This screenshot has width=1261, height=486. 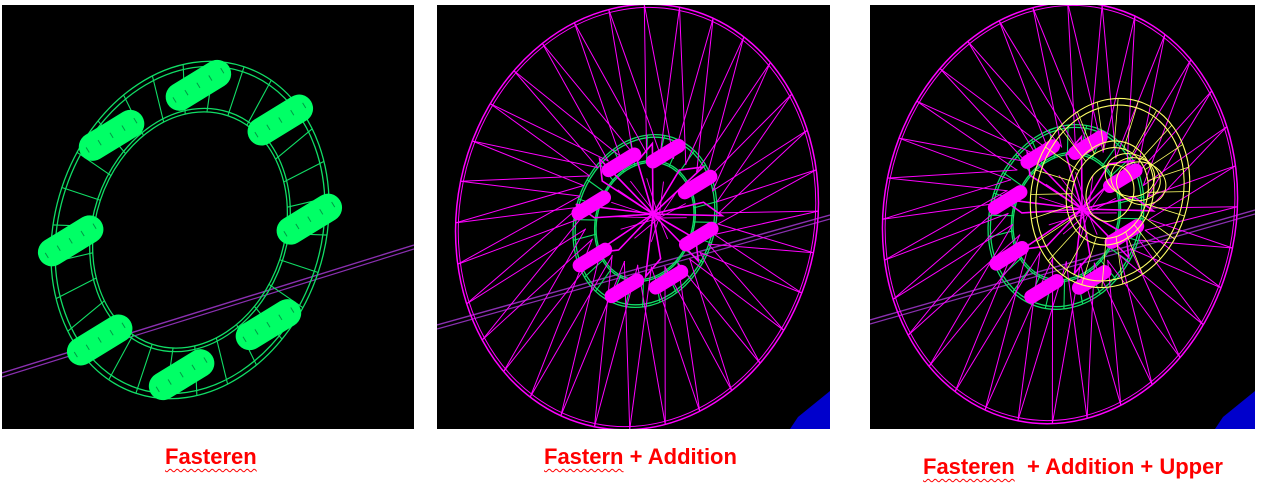 What do you see at coordinates (1079, 205) in the screenshot?
I see `addition-brackets` at bounding box center [1079, 205].